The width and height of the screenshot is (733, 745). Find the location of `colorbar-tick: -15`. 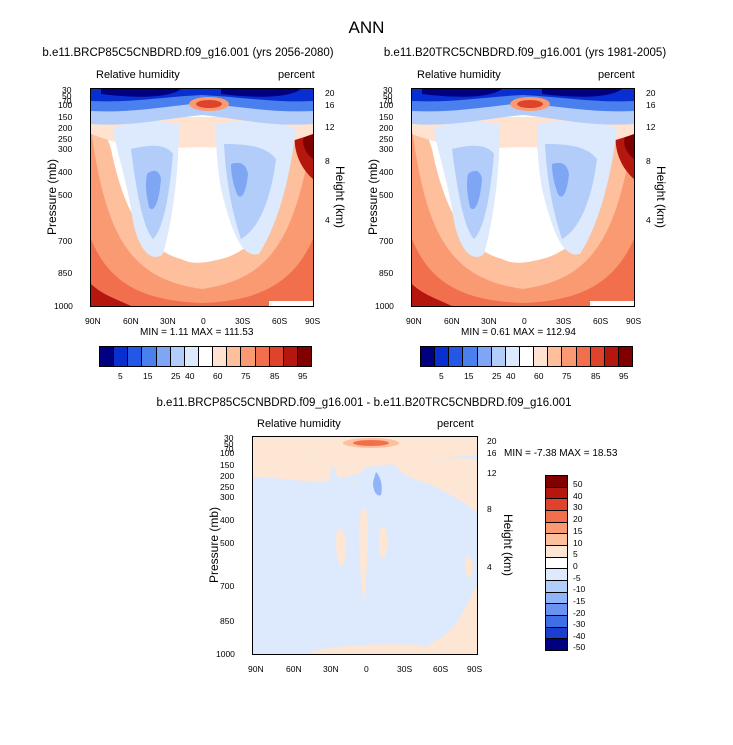

colorbar-tick: -15 is located at coordinates (579, 601).